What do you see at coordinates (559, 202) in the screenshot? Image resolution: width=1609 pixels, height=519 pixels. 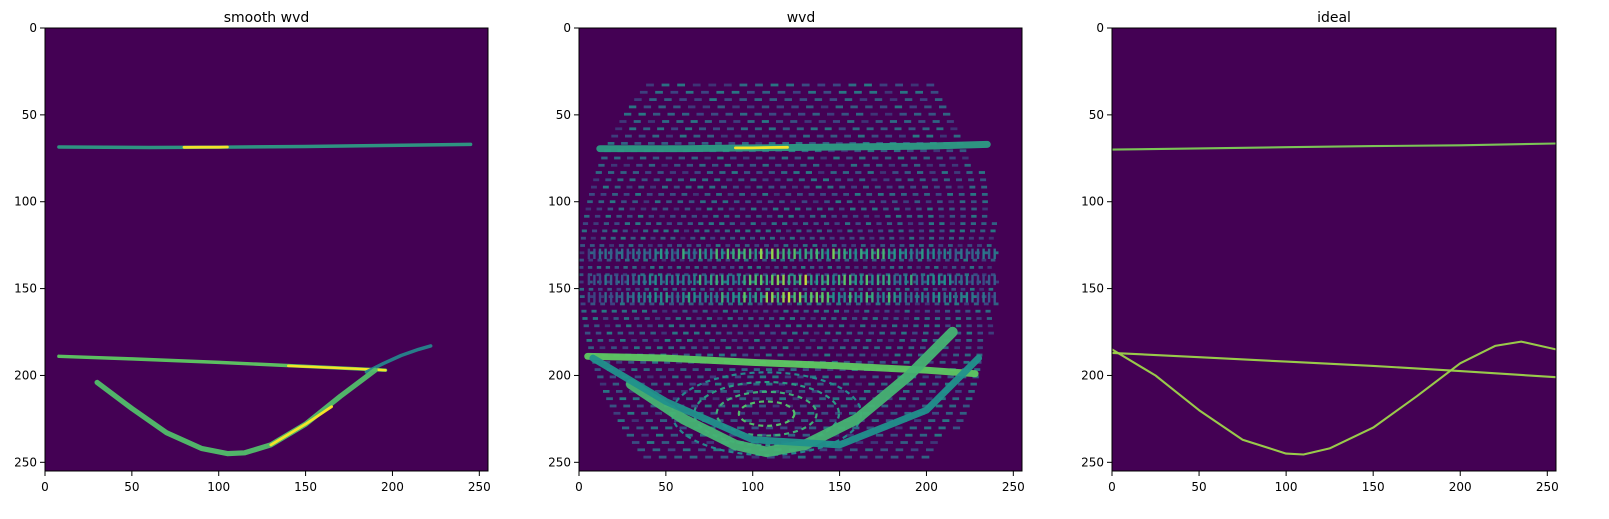 I see `y-tick-label: 100` at bounding box center [559, 202].